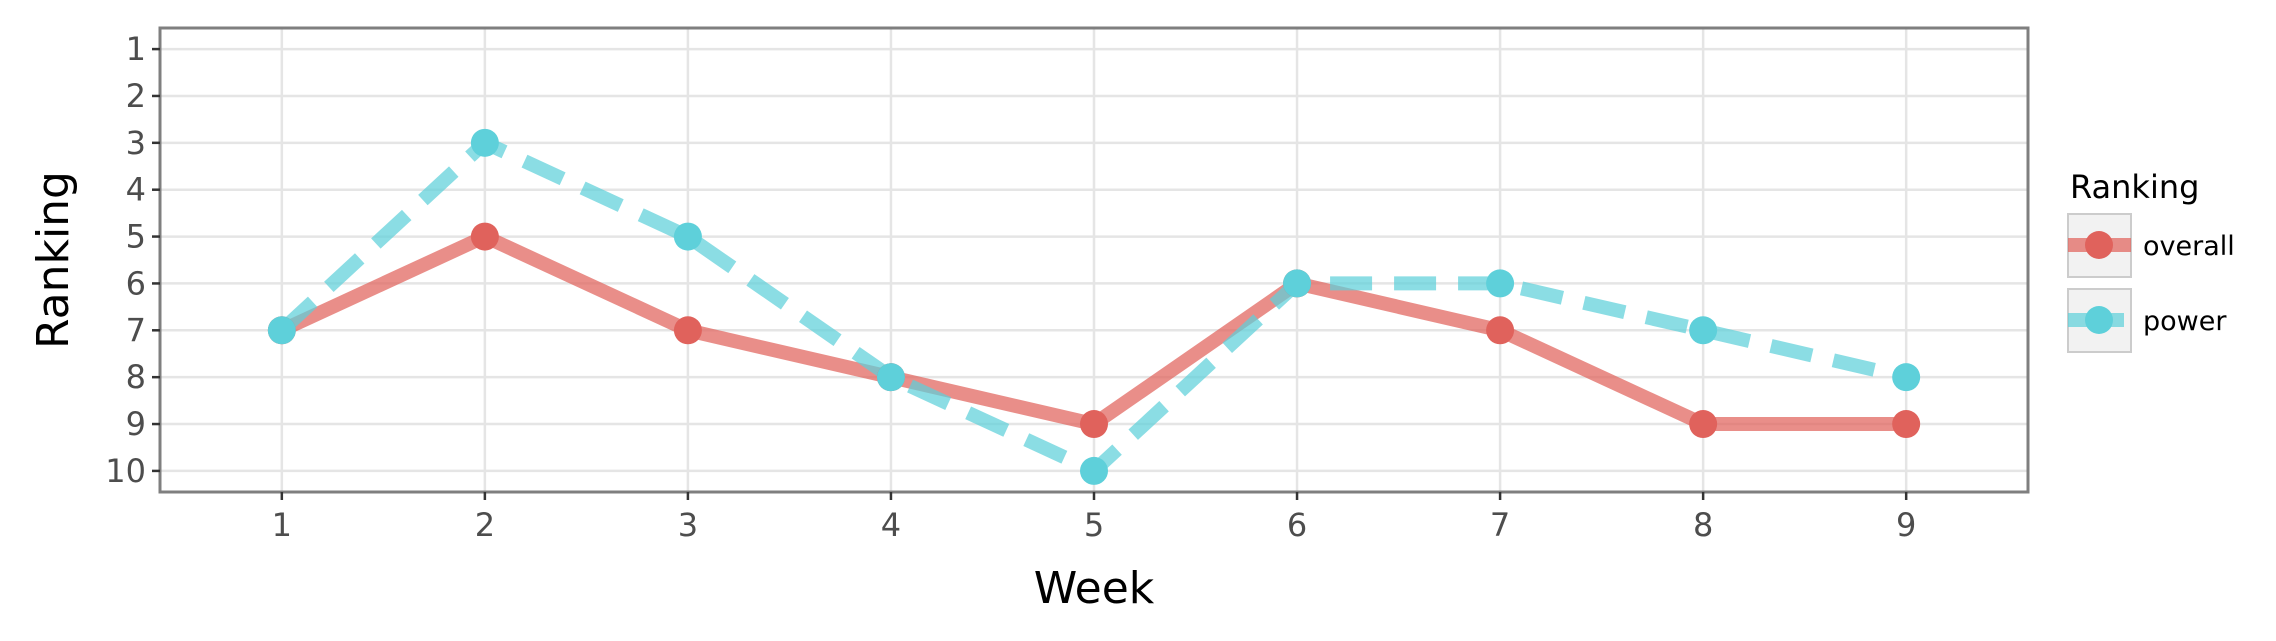  I want to click on y-tick-label: 10, so click(125, 471).